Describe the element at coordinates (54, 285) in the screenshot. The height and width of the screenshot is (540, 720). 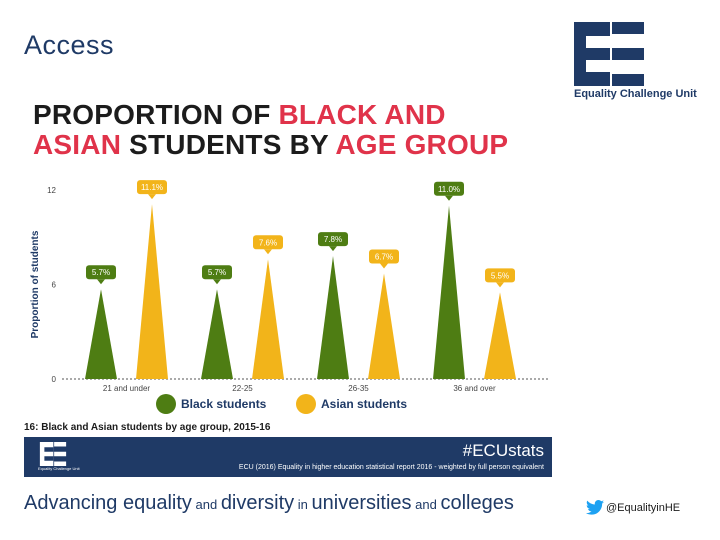
I see `y-tick-label: 6` at that location.